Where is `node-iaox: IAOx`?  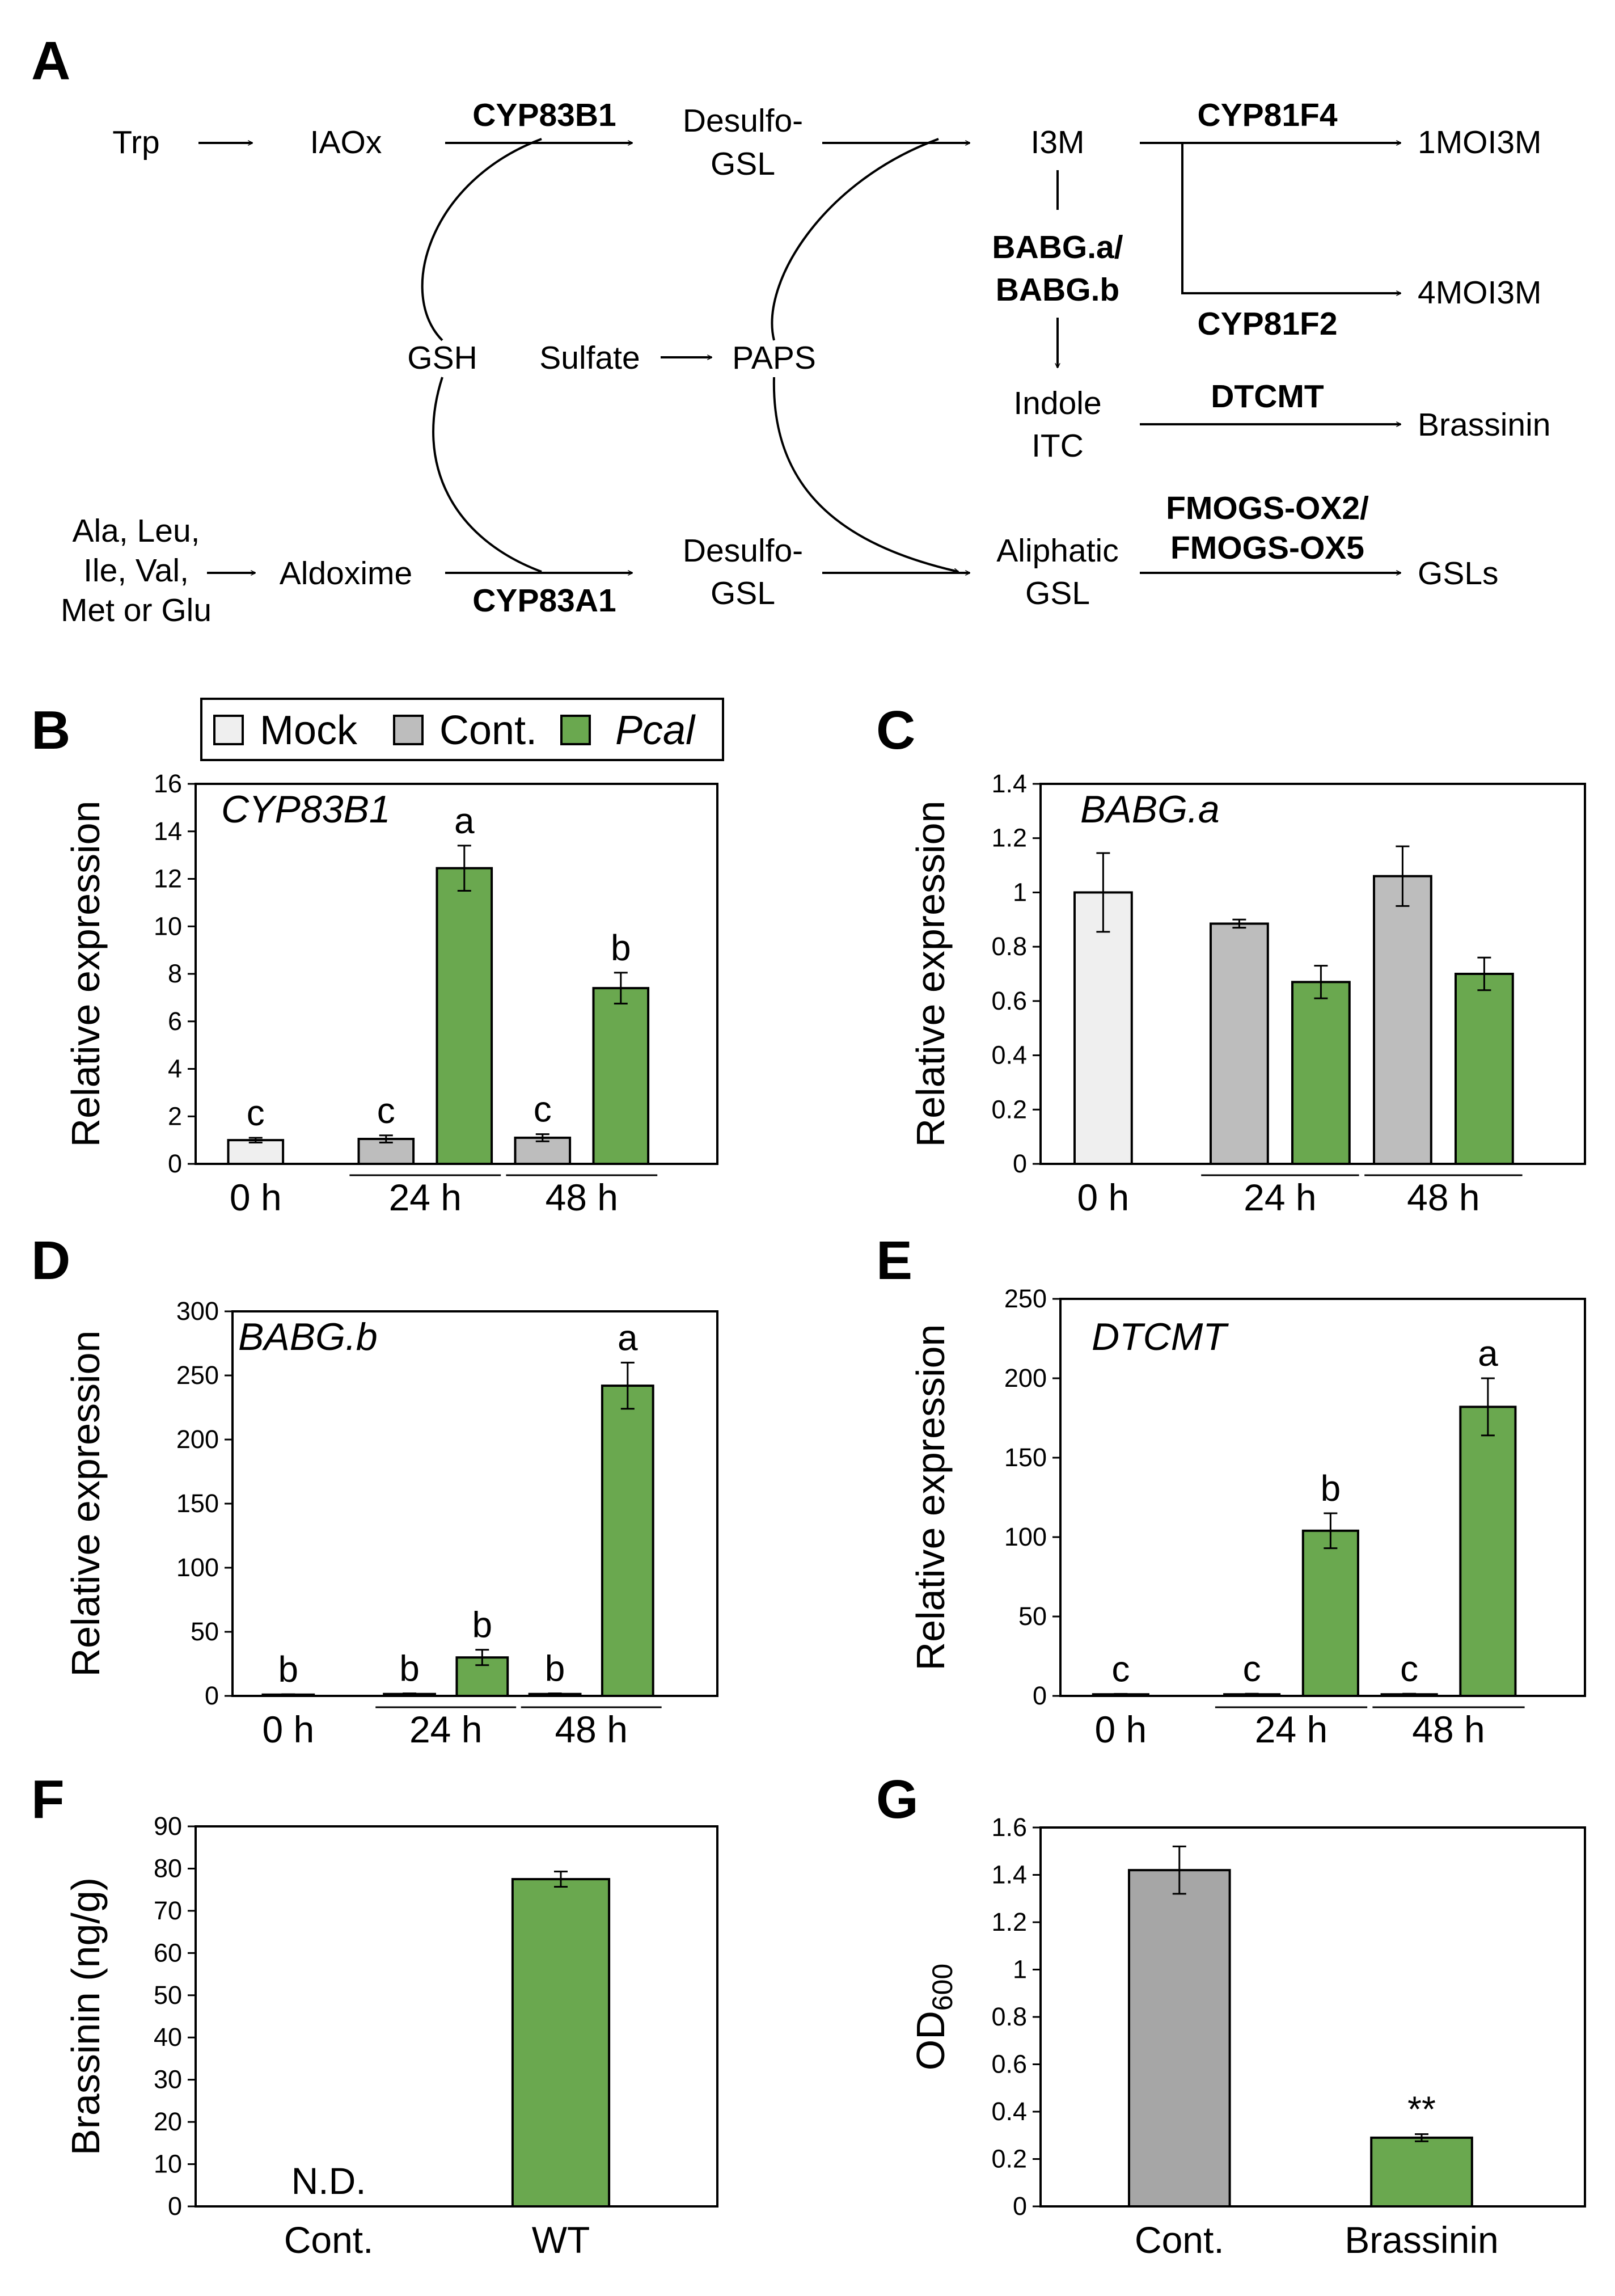
node-iaox: IAOx is located at coordinates (346, 142).